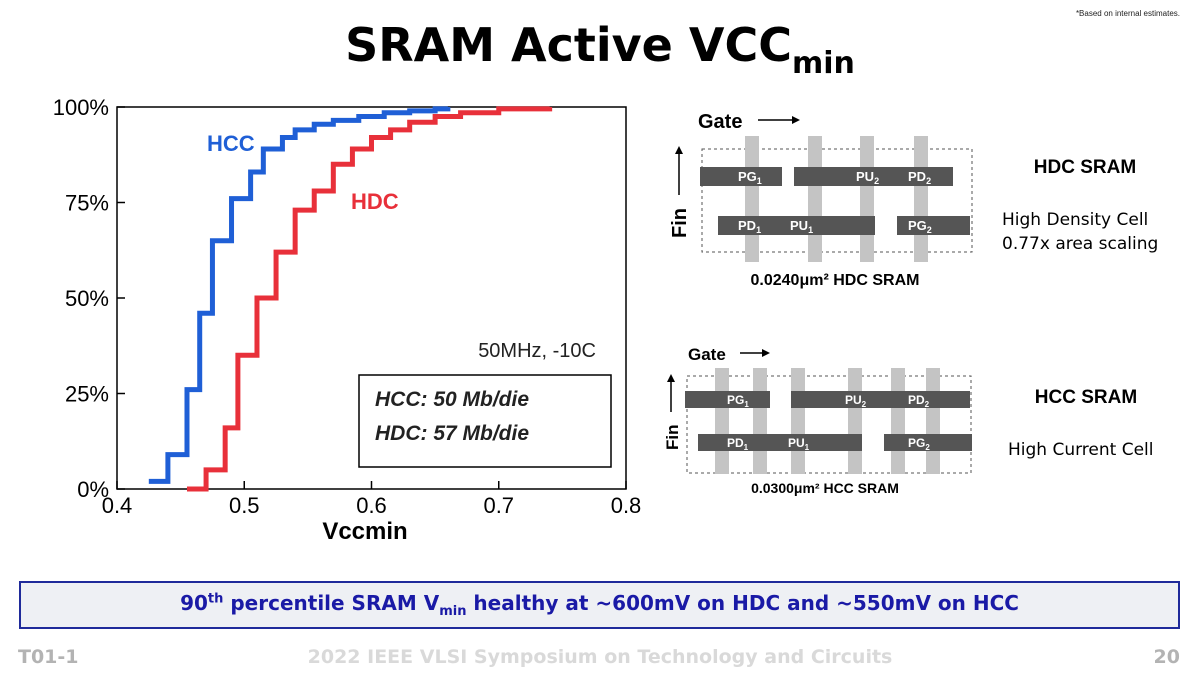 The height and width of the screenshot is (675, 1200). I want to click on y-tick-label: 25%, so click(87, 394).